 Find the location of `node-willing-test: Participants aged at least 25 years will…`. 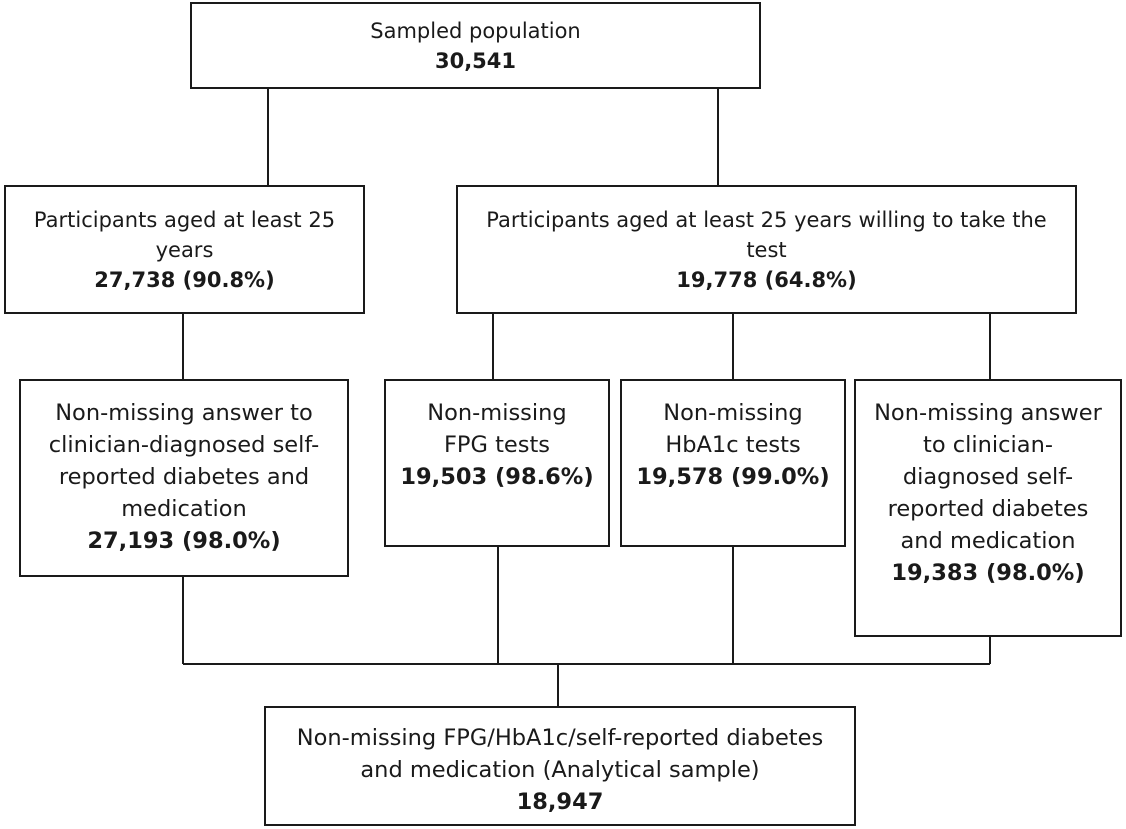

node-willing-test: Participants aged at least 25 years will… is located at coordinates (766, 249).